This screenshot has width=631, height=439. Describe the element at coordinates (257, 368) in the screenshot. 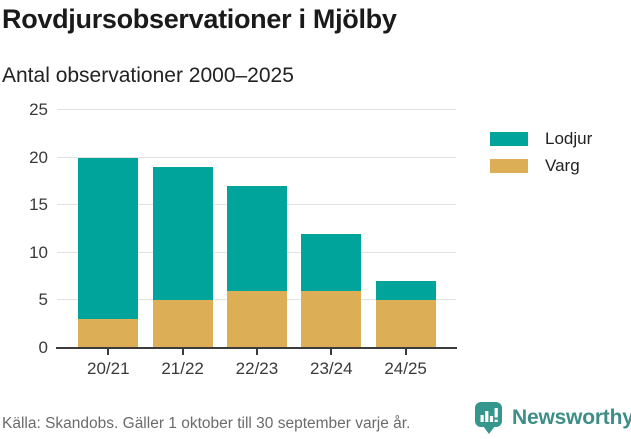

I see `x-tick-label: 22/23` at that location.